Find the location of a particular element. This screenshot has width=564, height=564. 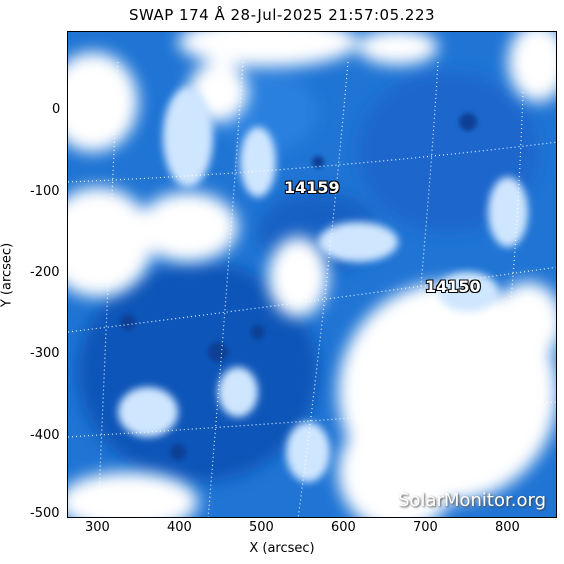

x-axis-label: X (arcsec) is located at coordinates (282, 548).